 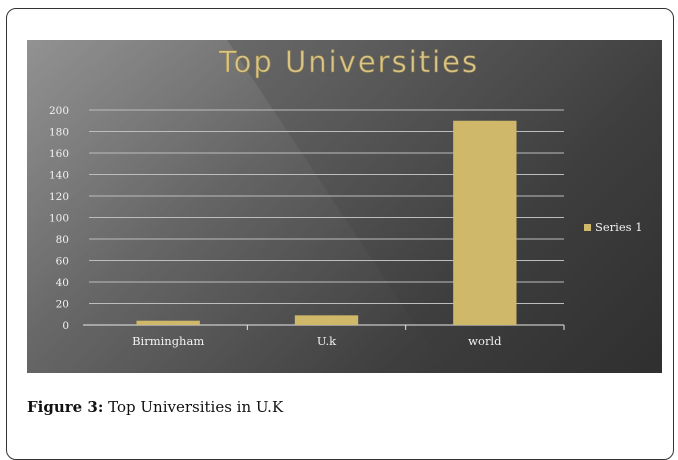 I want to click on y-tick-label: 40, so click(x=62, y=283).